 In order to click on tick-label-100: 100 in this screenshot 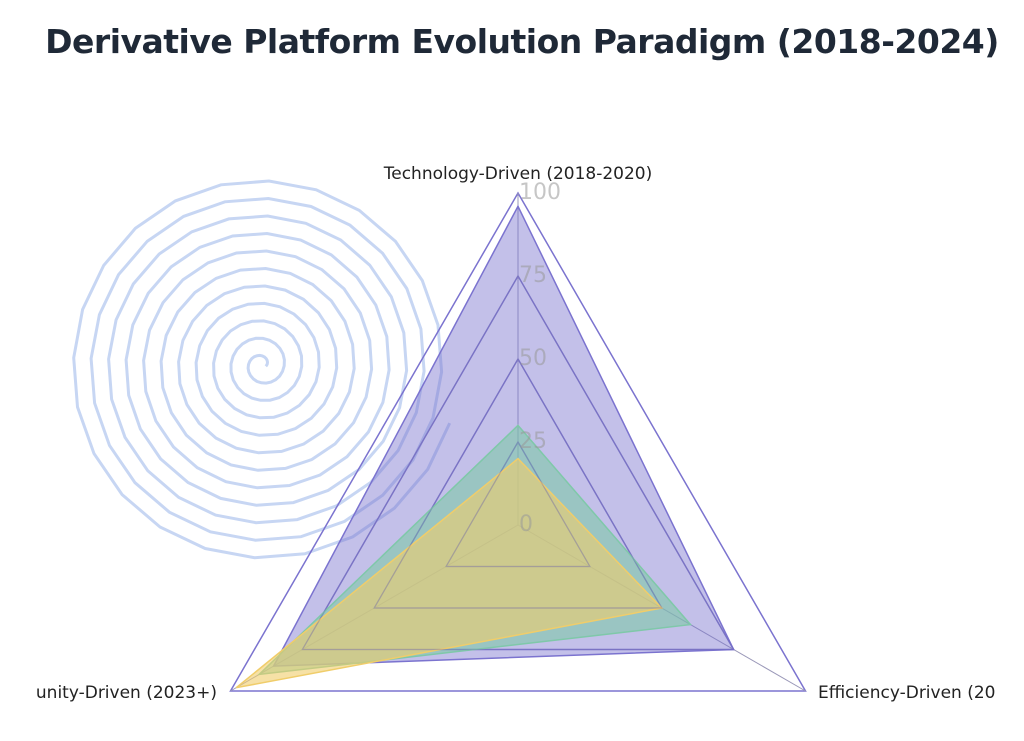, I will do `click(540, 192)`.